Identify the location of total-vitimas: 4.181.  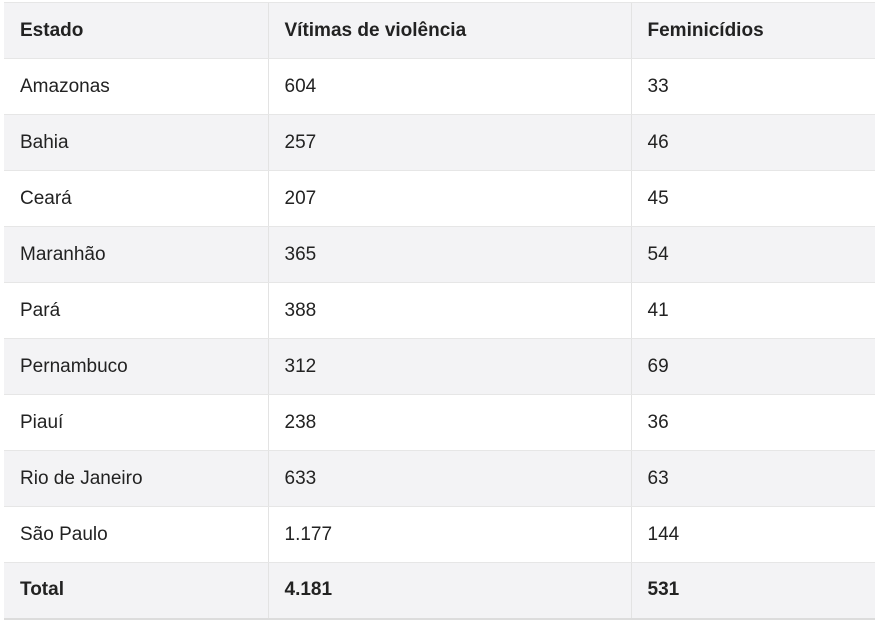
(449, 591).